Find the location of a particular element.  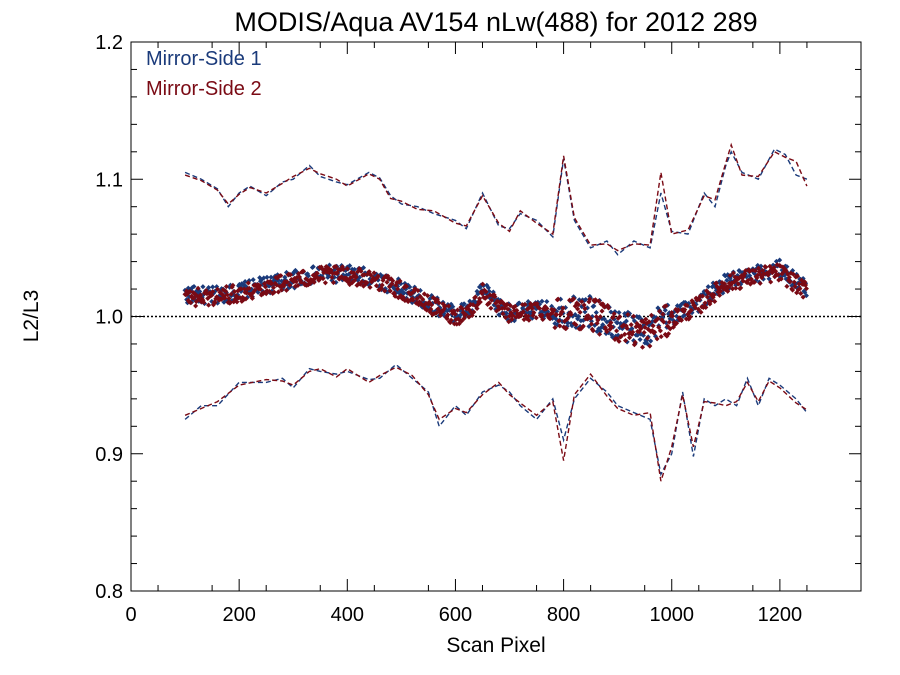

x-tick-label: 0 is located at coordinates (130, 615).